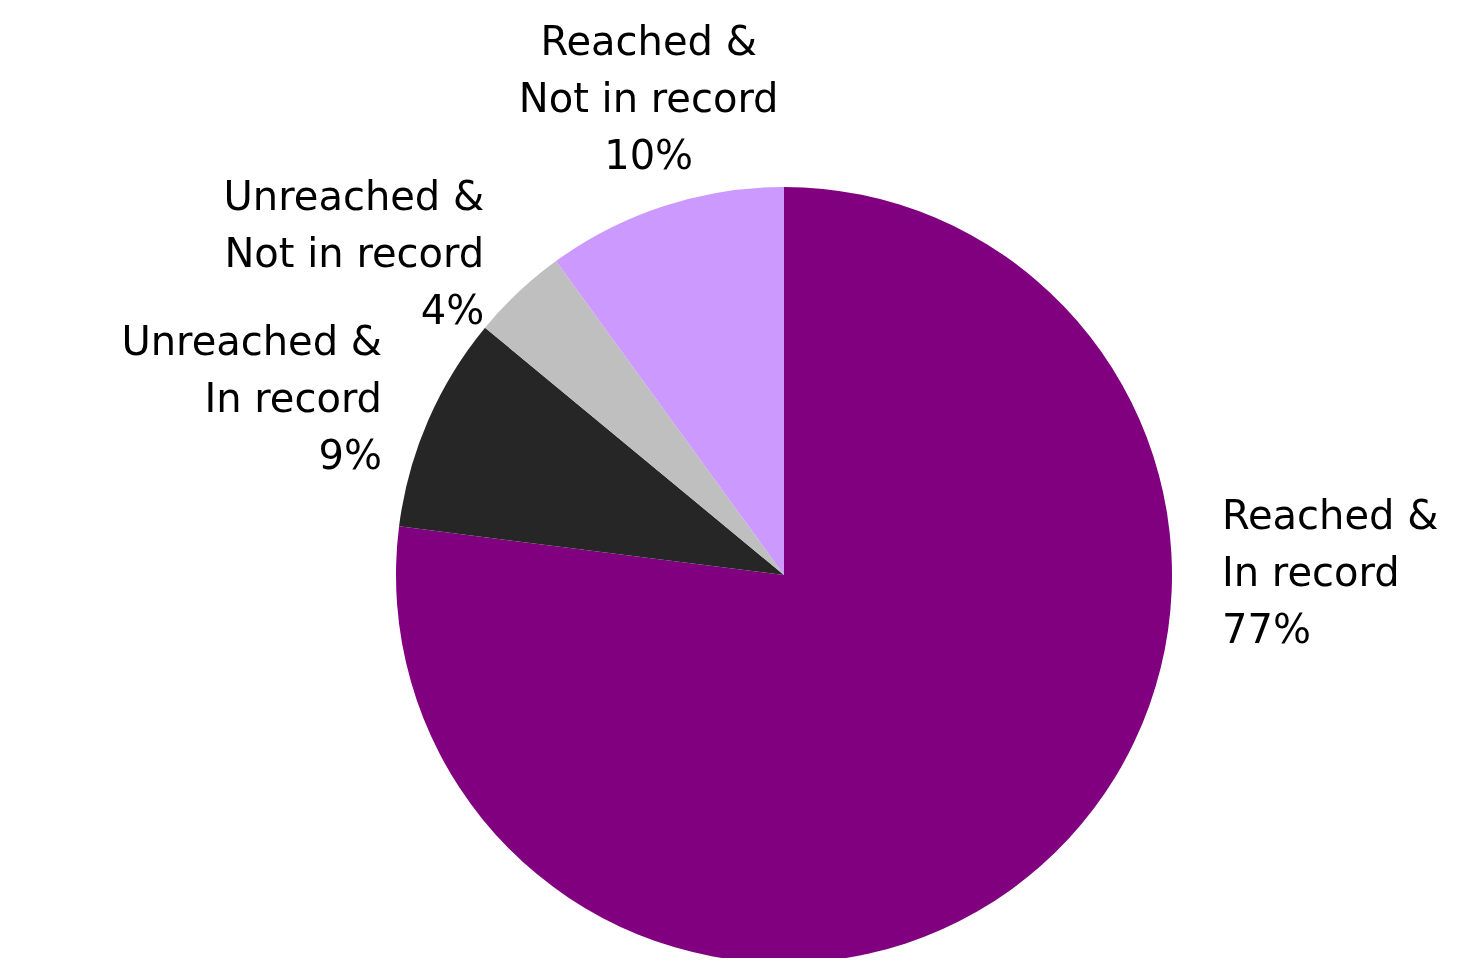 This screenshot has height=964, width=1478. I want to click on slice-label: Unreached & In record, so click(252, 370).